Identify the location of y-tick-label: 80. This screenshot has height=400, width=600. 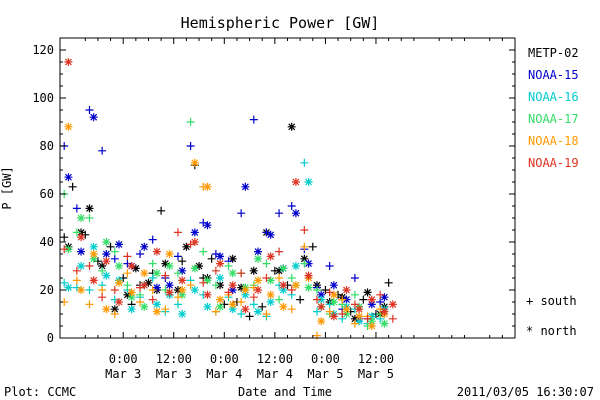
(47, 146).